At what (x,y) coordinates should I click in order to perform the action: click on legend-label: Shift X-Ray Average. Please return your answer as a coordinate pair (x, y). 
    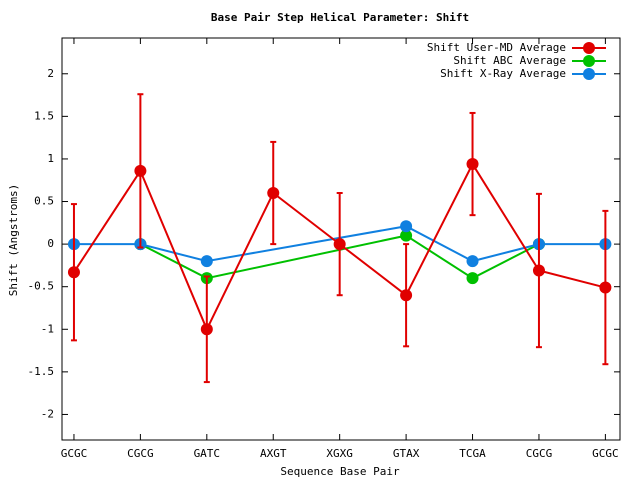
    Looking at the image, I should click on (503, 73).